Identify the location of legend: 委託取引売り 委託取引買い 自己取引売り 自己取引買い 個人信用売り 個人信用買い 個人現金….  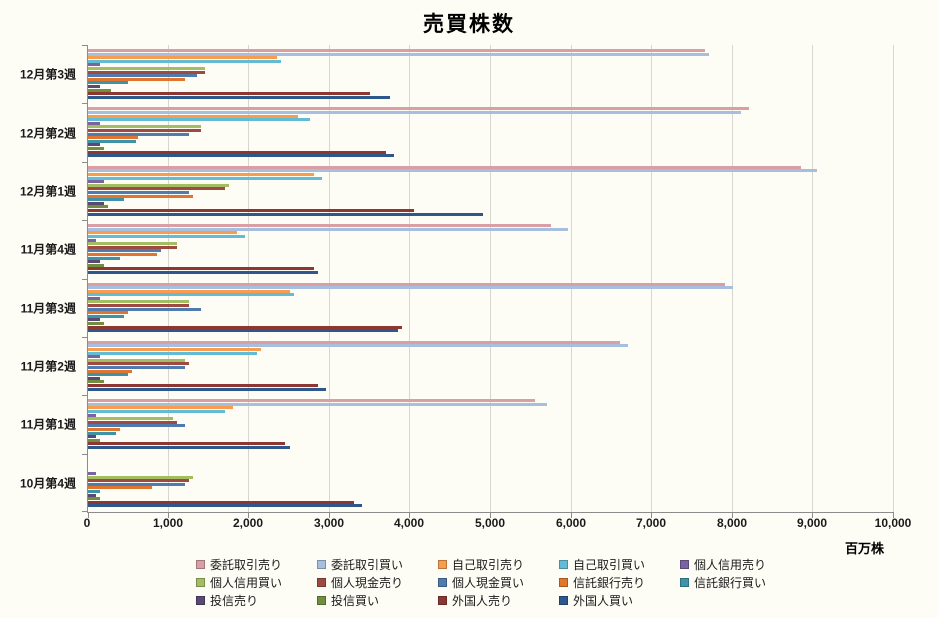
(498, 583).